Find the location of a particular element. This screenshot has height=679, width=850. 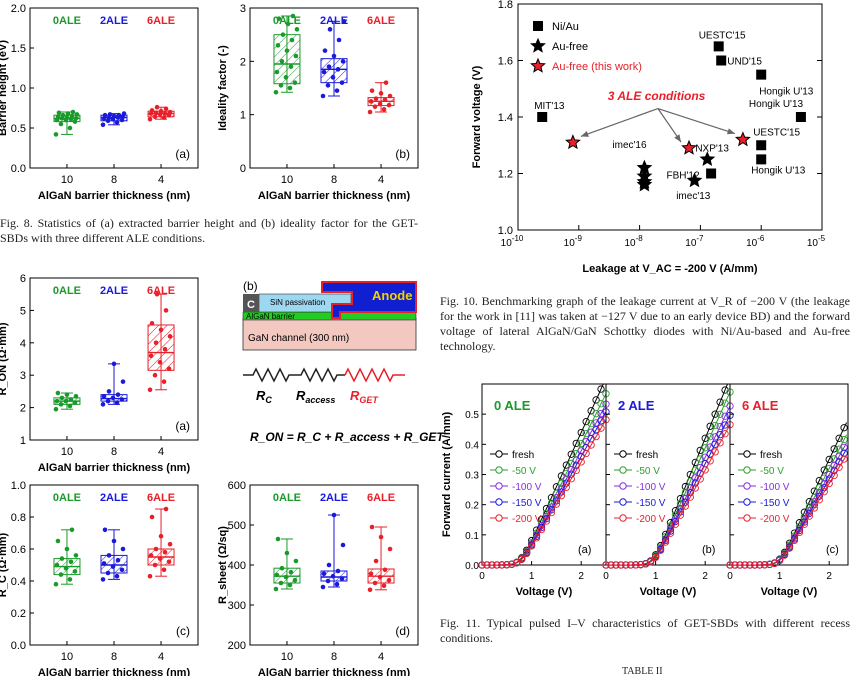

y-tick-label: 1.4 is located at coordinates (505, 118).